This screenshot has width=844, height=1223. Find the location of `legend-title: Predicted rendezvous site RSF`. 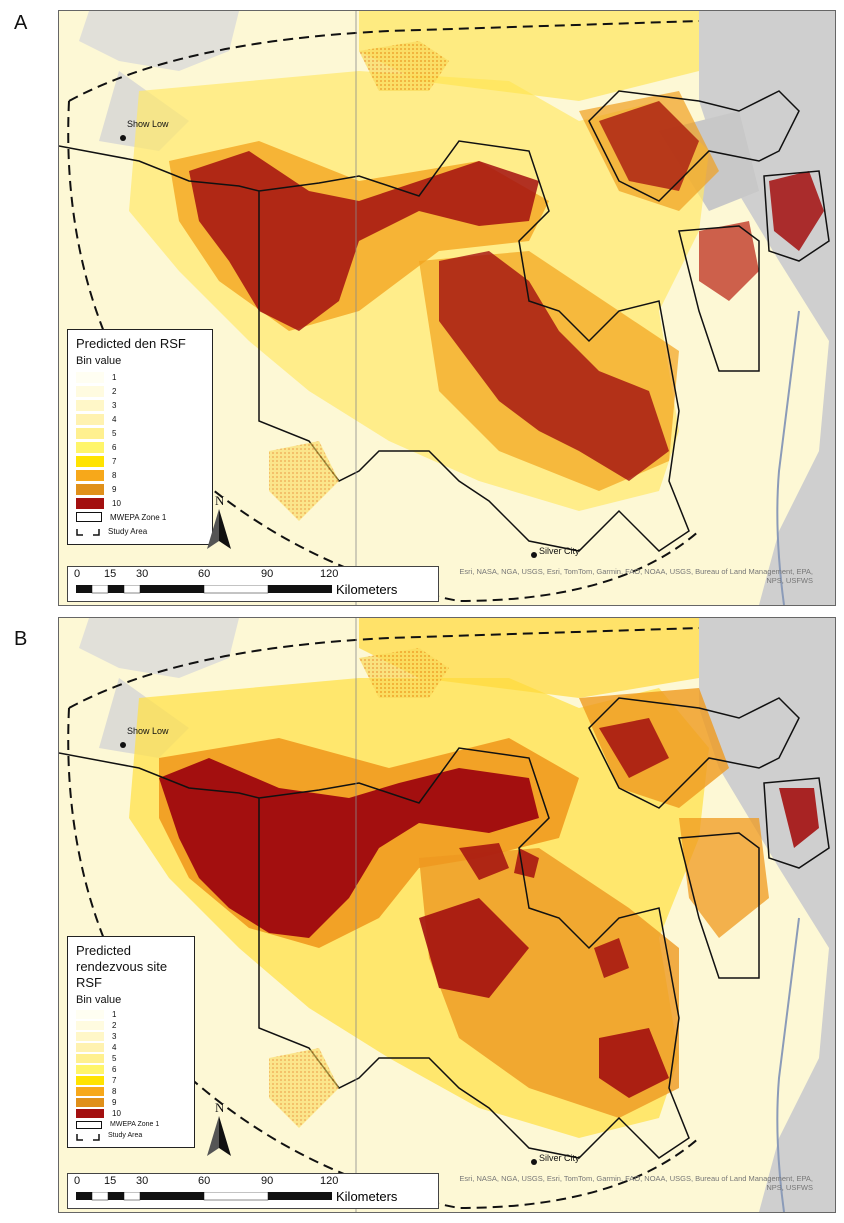

legend-title: Predicted rendezvous site RSF is located at coordinates (122, 966).